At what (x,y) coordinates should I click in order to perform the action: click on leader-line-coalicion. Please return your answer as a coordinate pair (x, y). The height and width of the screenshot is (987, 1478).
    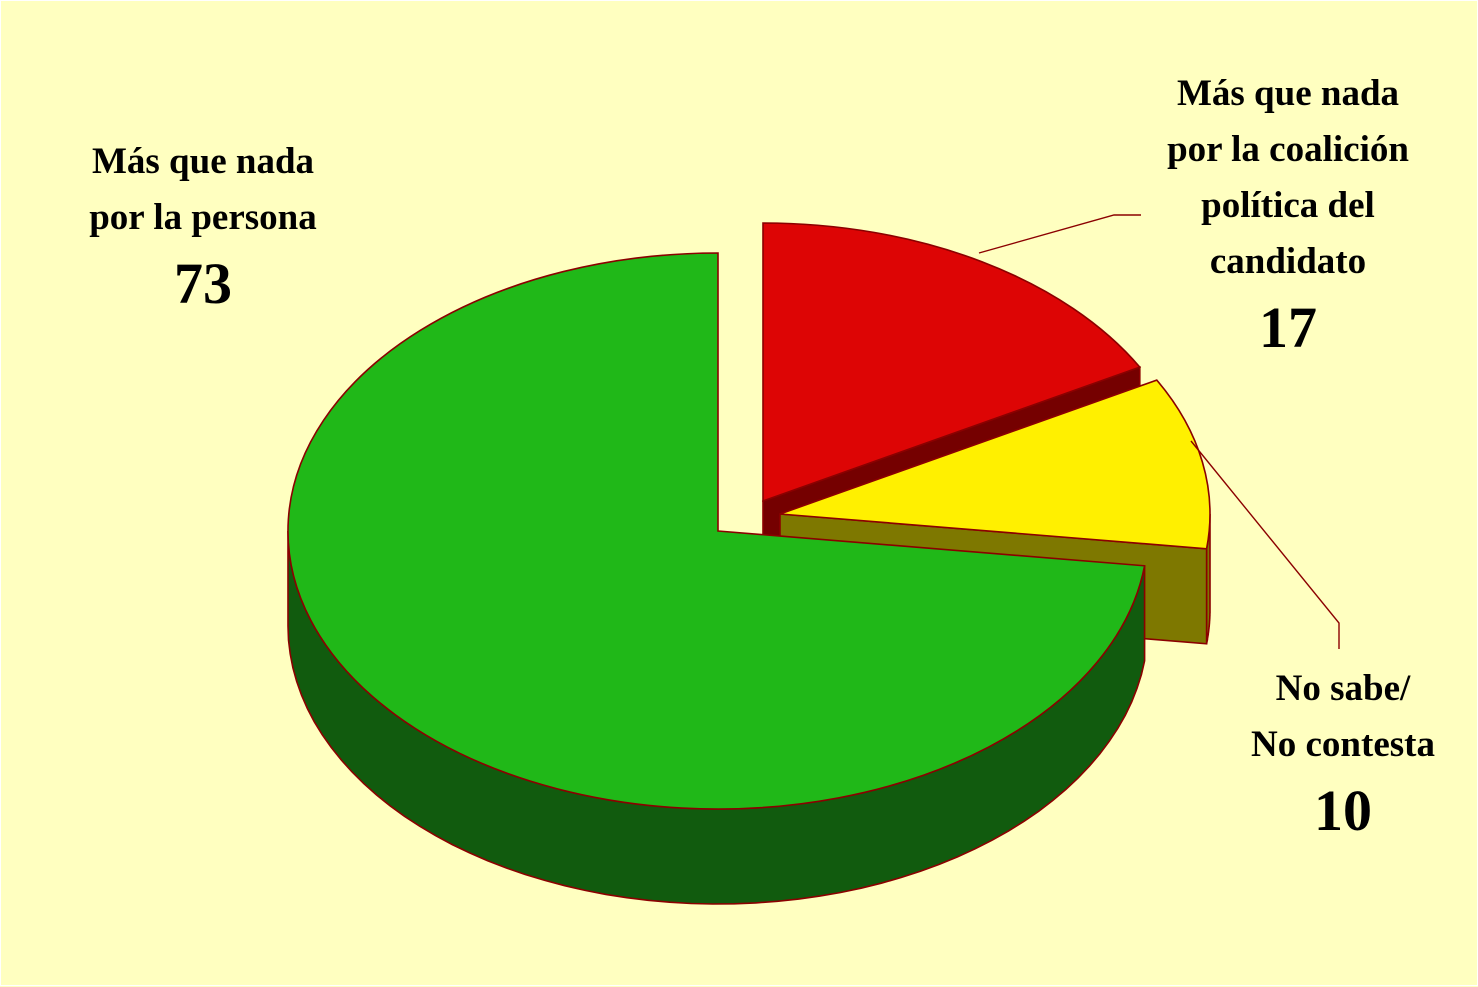
    Looking at the image, I should click on (1059, 234).